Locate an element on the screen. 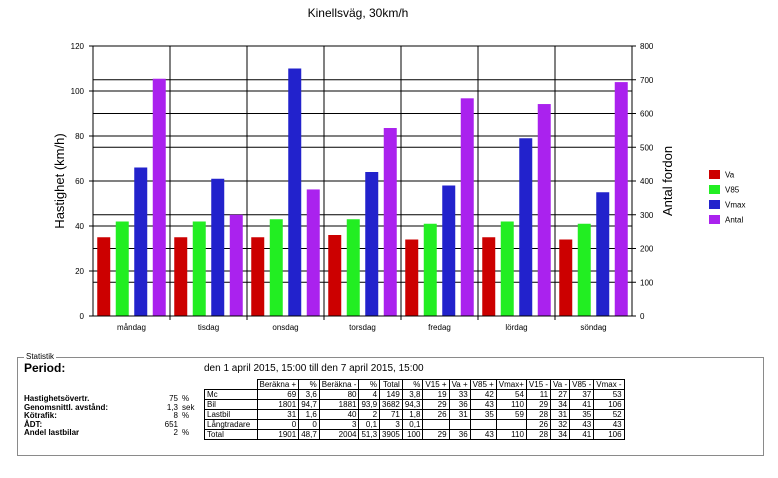 Image resolution: width=778 pixels, height=478 pixels. summary-row: Genomsnittl. avstånd: 1,3 sek is located at coordinates (110, 407).